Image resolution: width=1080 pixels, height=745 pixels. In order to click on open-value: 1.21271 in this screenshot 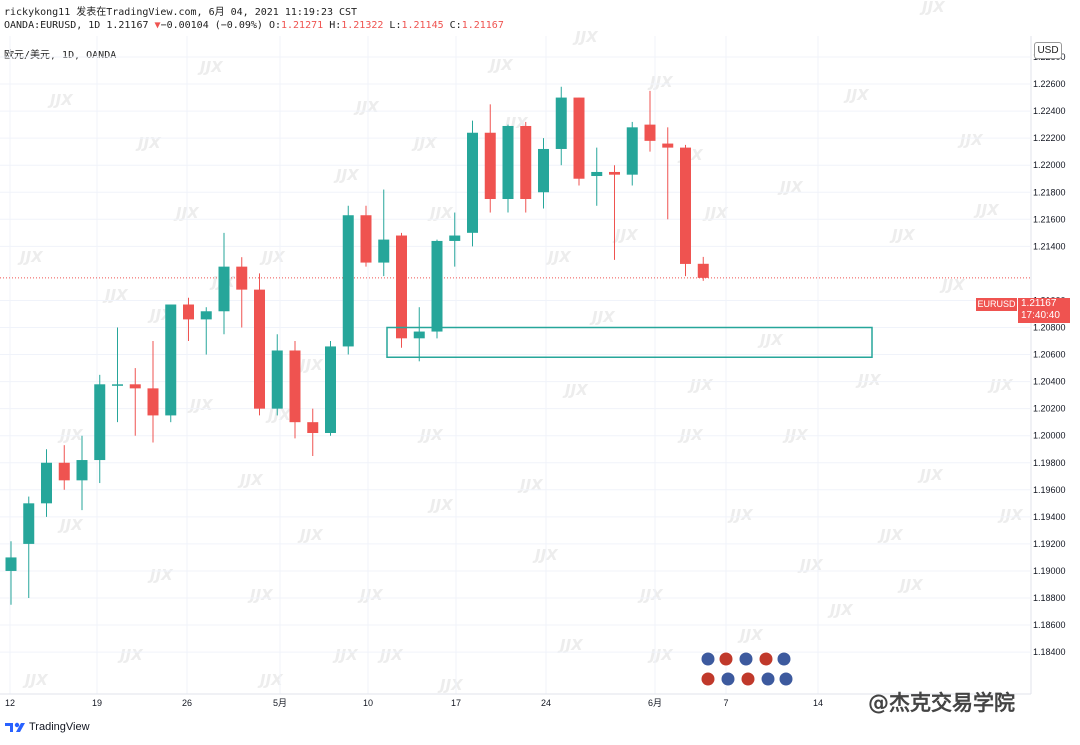, I will do `click(302, 25)`.